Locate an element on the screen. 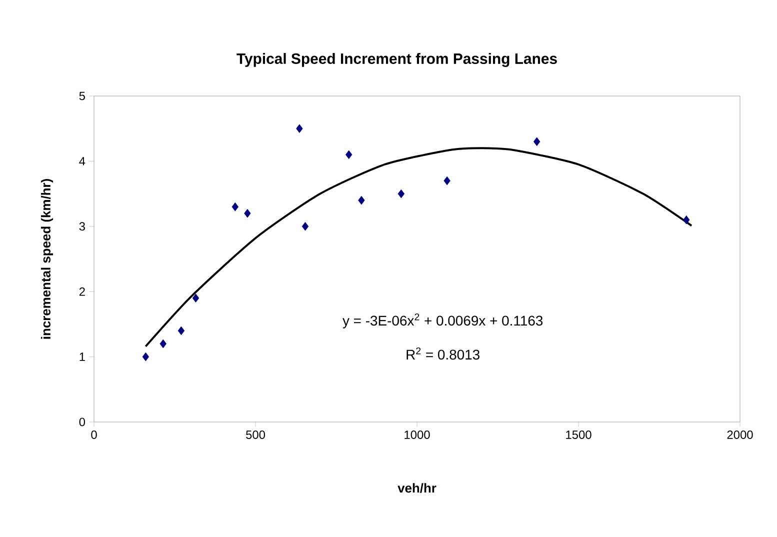  x-tick-label: 1500 is located at coordinates (579, 434).